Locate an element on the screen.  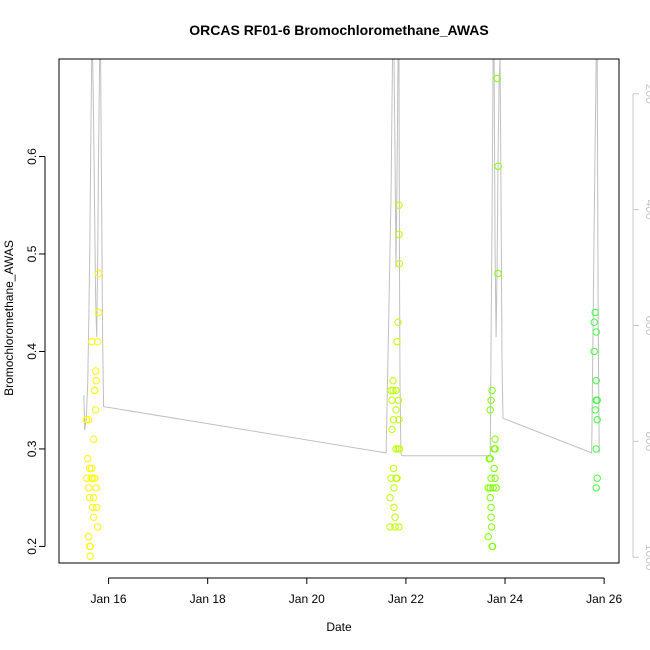
x-tick-label: Jan 24 is located at coordinates (505, 599).